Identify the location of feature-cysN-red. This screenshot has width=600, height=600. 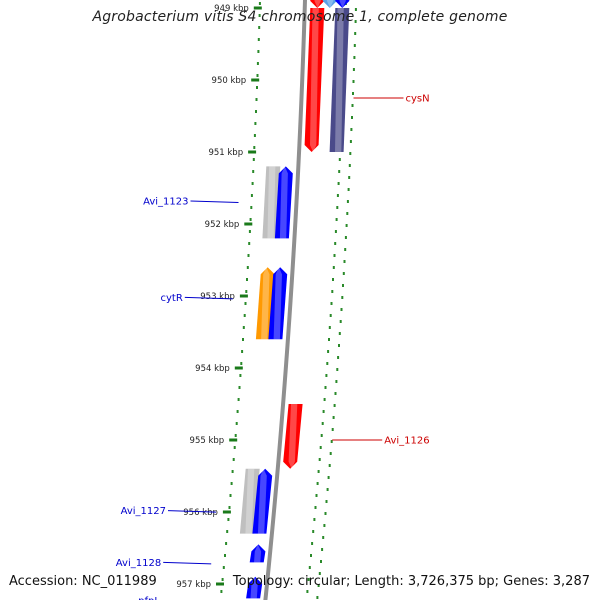
(314, 80).